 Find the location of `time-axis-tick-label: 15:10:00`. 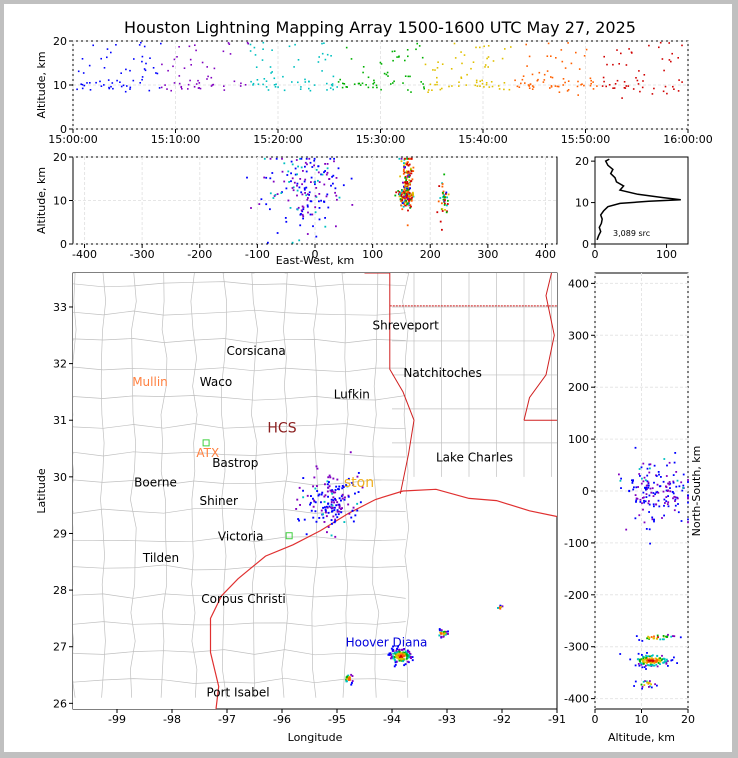

time-axis-tick-label: 15:10:00 is located at coordinates (175, 139).